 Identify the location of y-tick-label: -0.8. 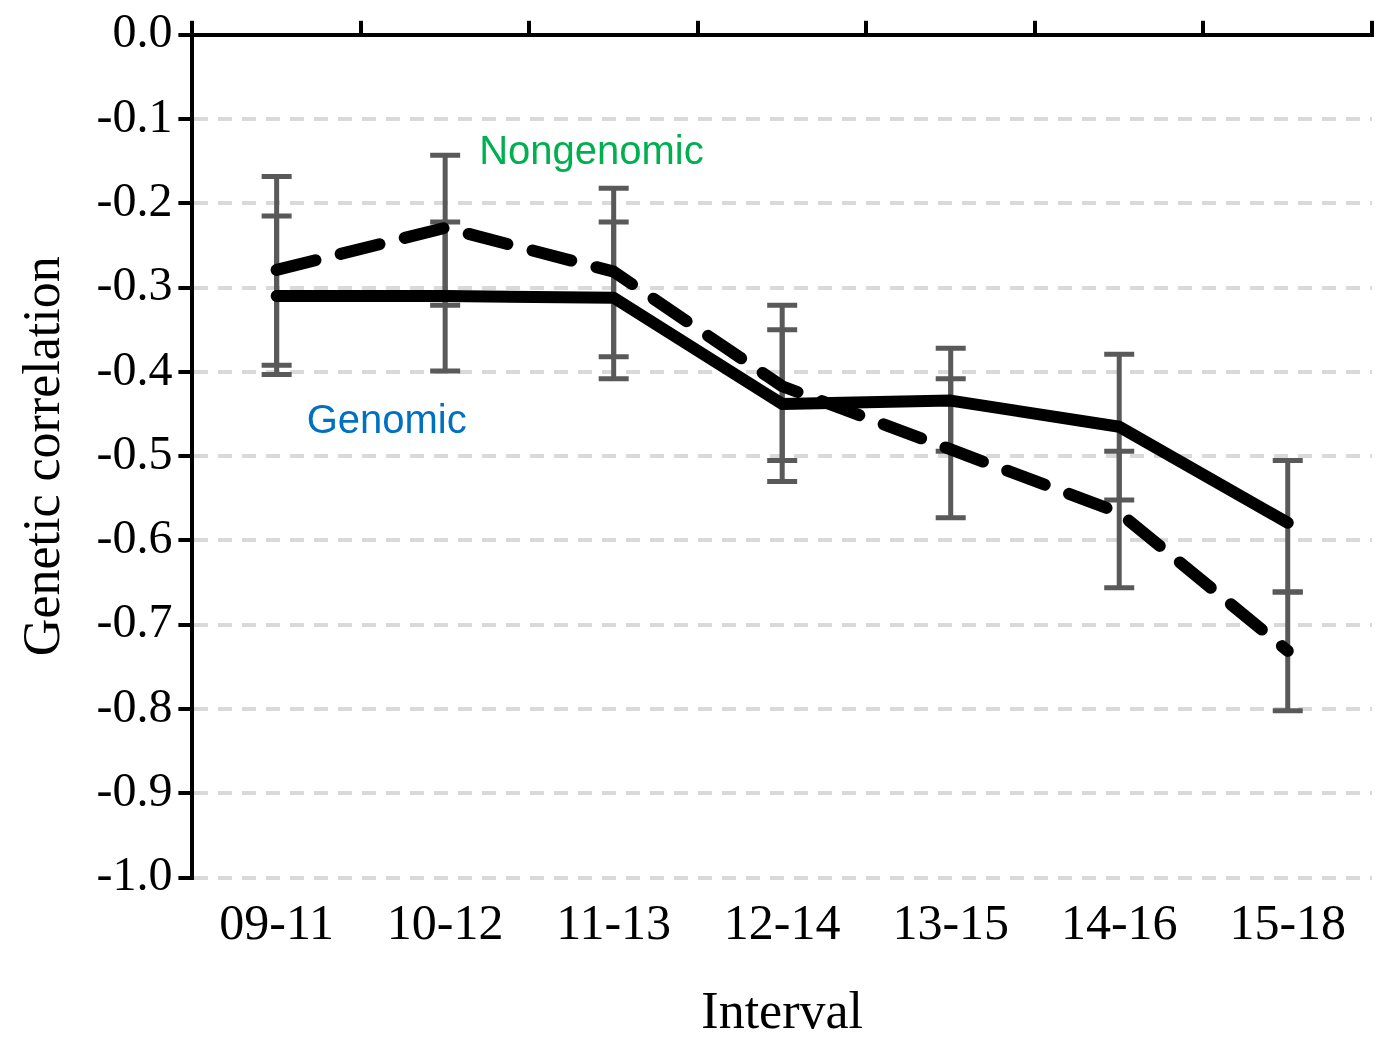
(134, 705).